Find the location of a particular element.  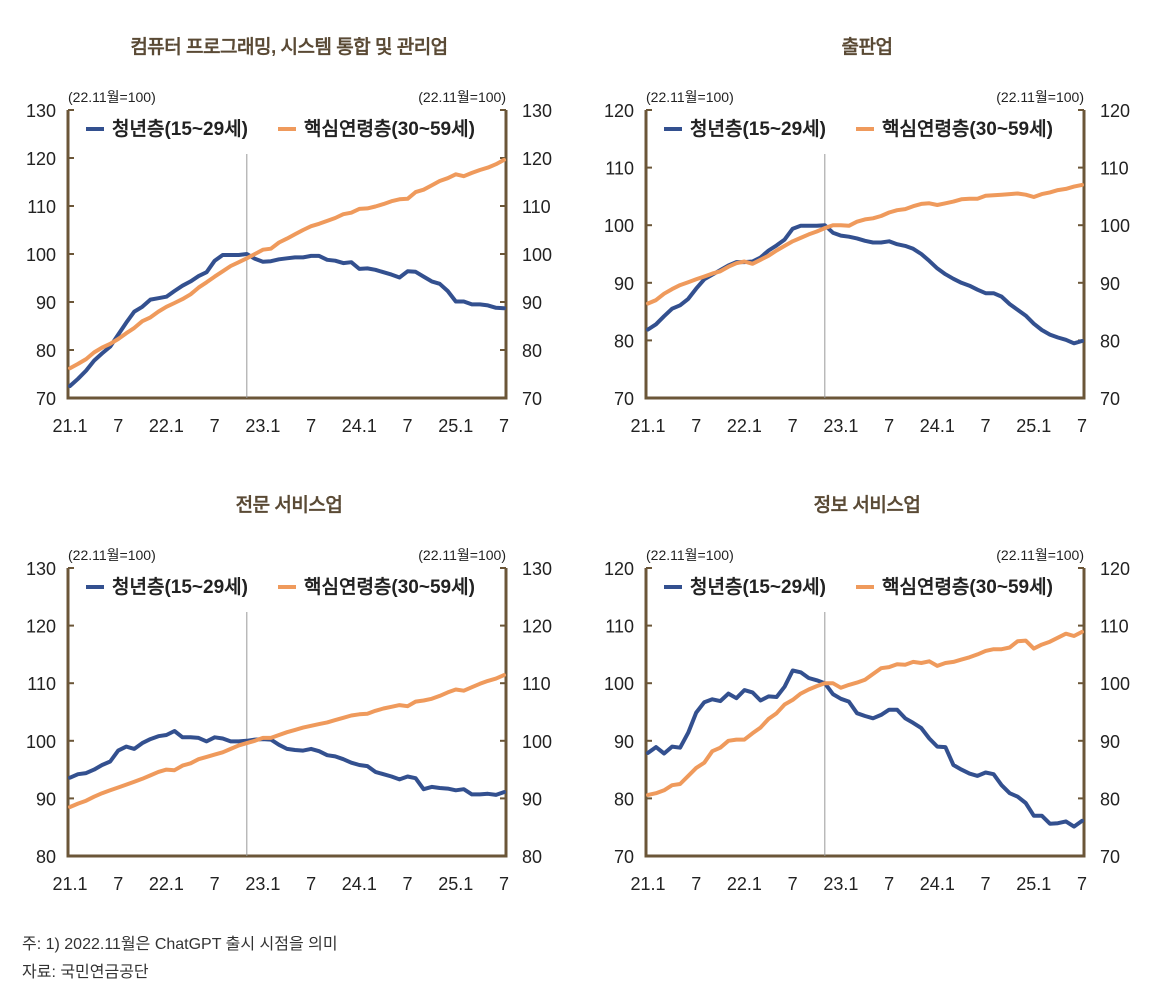

footnote-source: 자료: 국민연금공단 is located at coordinates (85, 972).